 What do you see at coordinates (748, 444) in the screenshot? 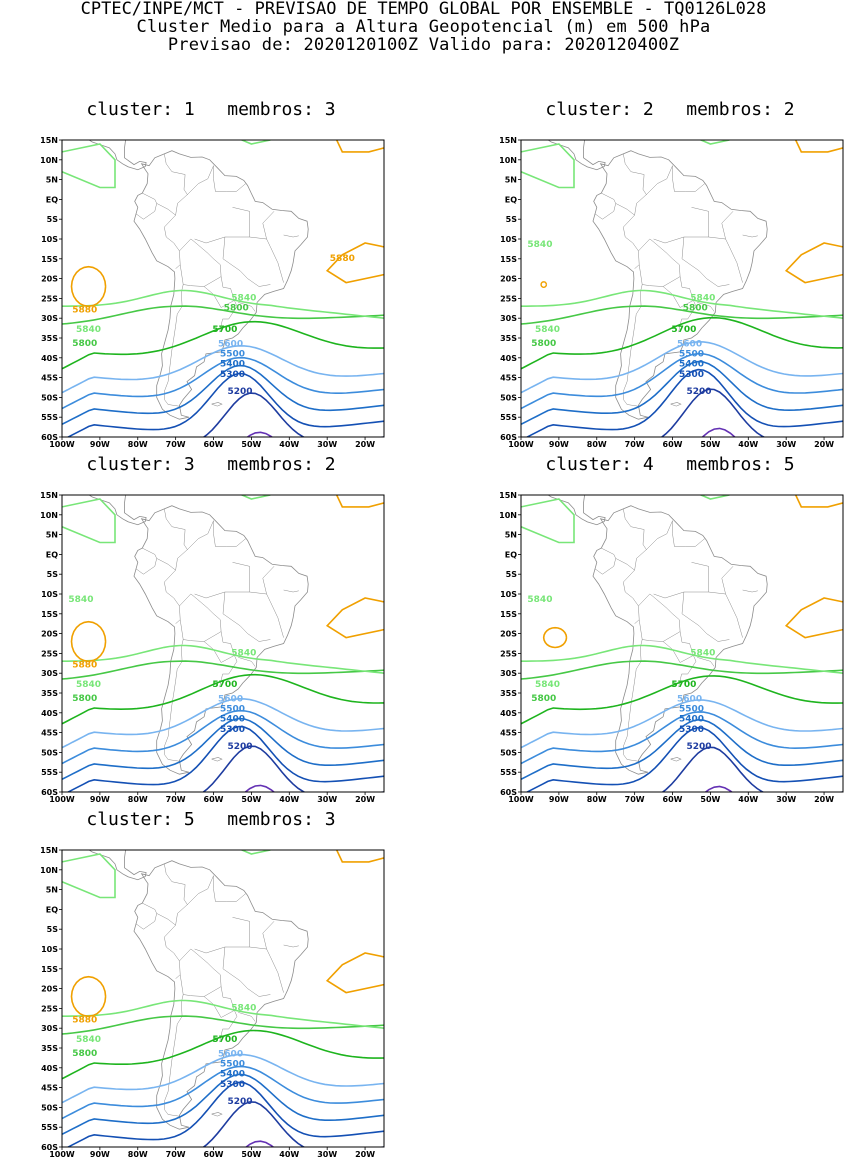
I see `lon-label: 40W` at bounding box center [748, 444].